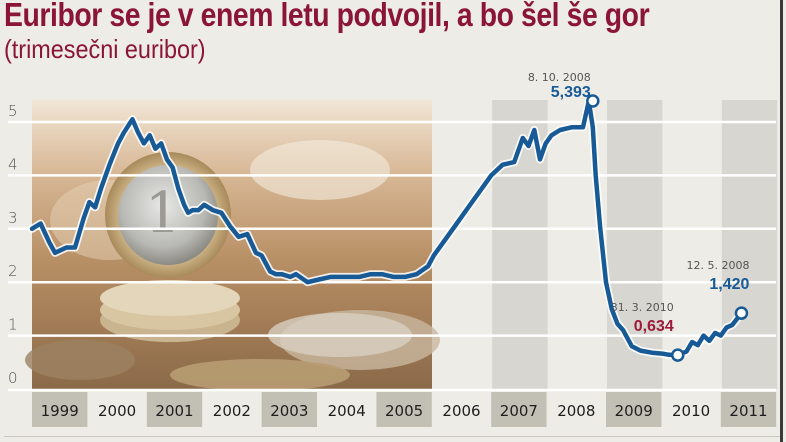  What do you see at coordinates (13, 164) in the screenshot?
I see `y-tick-label: 4` at bounding box center [13, 164].